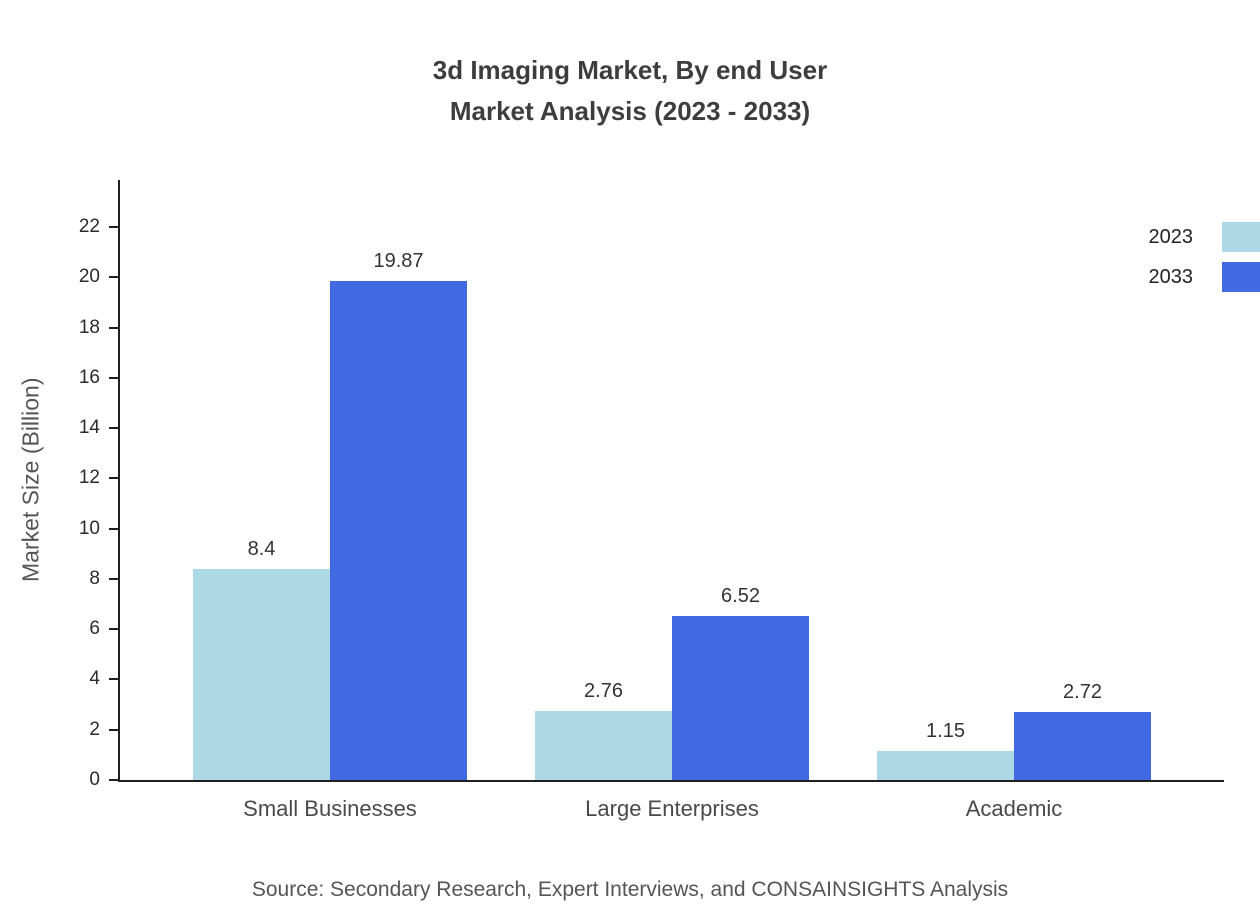  Describe the element at coordinates (94, 628) in the screenshot. I see `y-tick-label: 6` at that location.